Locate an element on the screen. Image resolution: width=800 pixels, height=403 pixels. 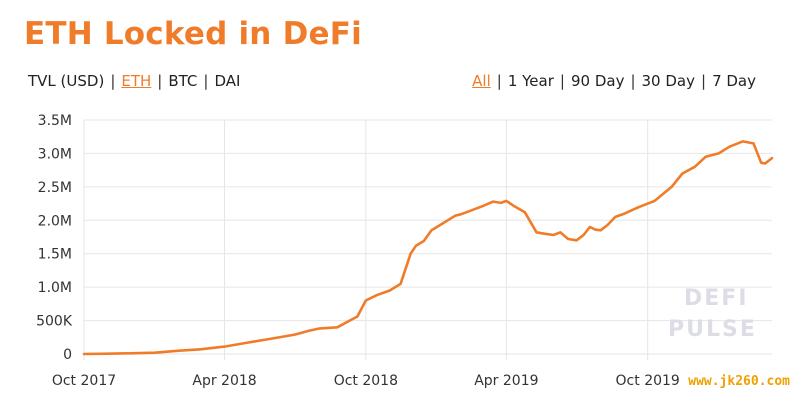
unit-option-eth: ETH is located at coordinates (136, 81).